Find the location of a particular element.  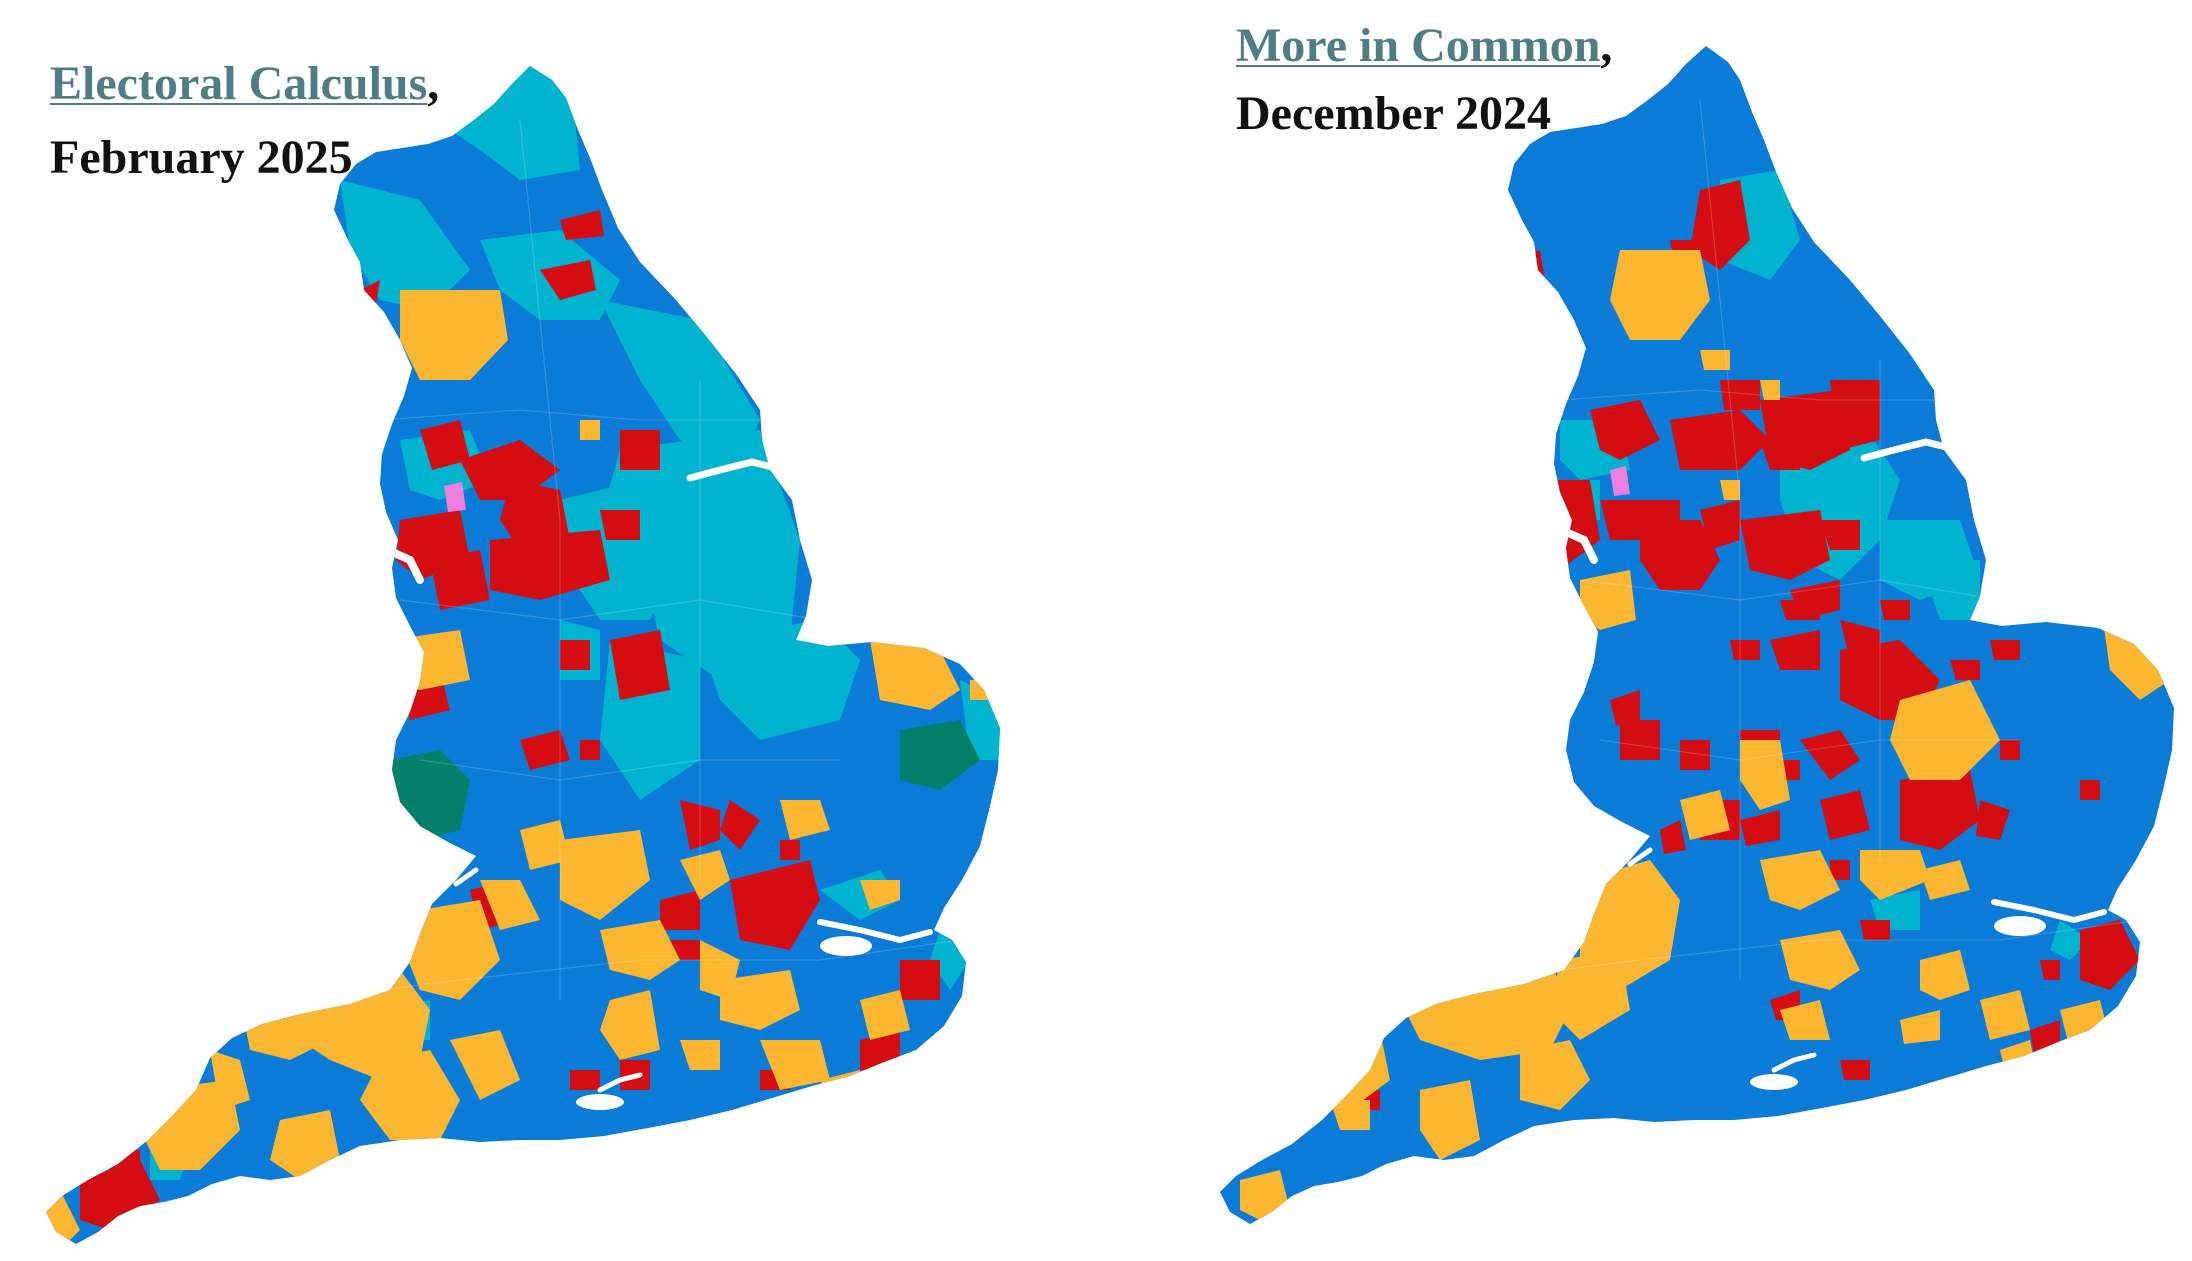

source-link-more-in-common: More in Common is located at coordinates (1418, 45).